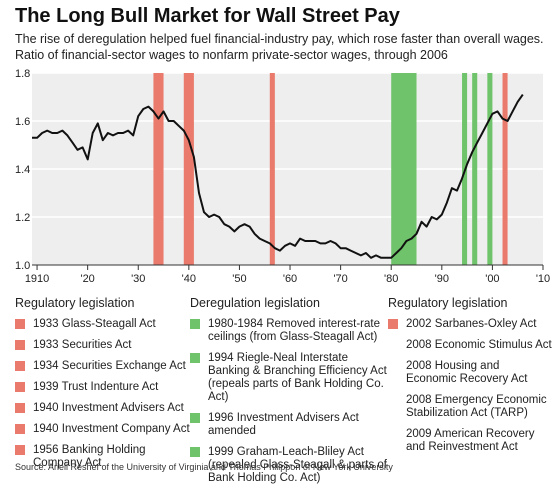  I want to click on legend-item: 1956 Banking Holding Company Act, so click(102, 457).